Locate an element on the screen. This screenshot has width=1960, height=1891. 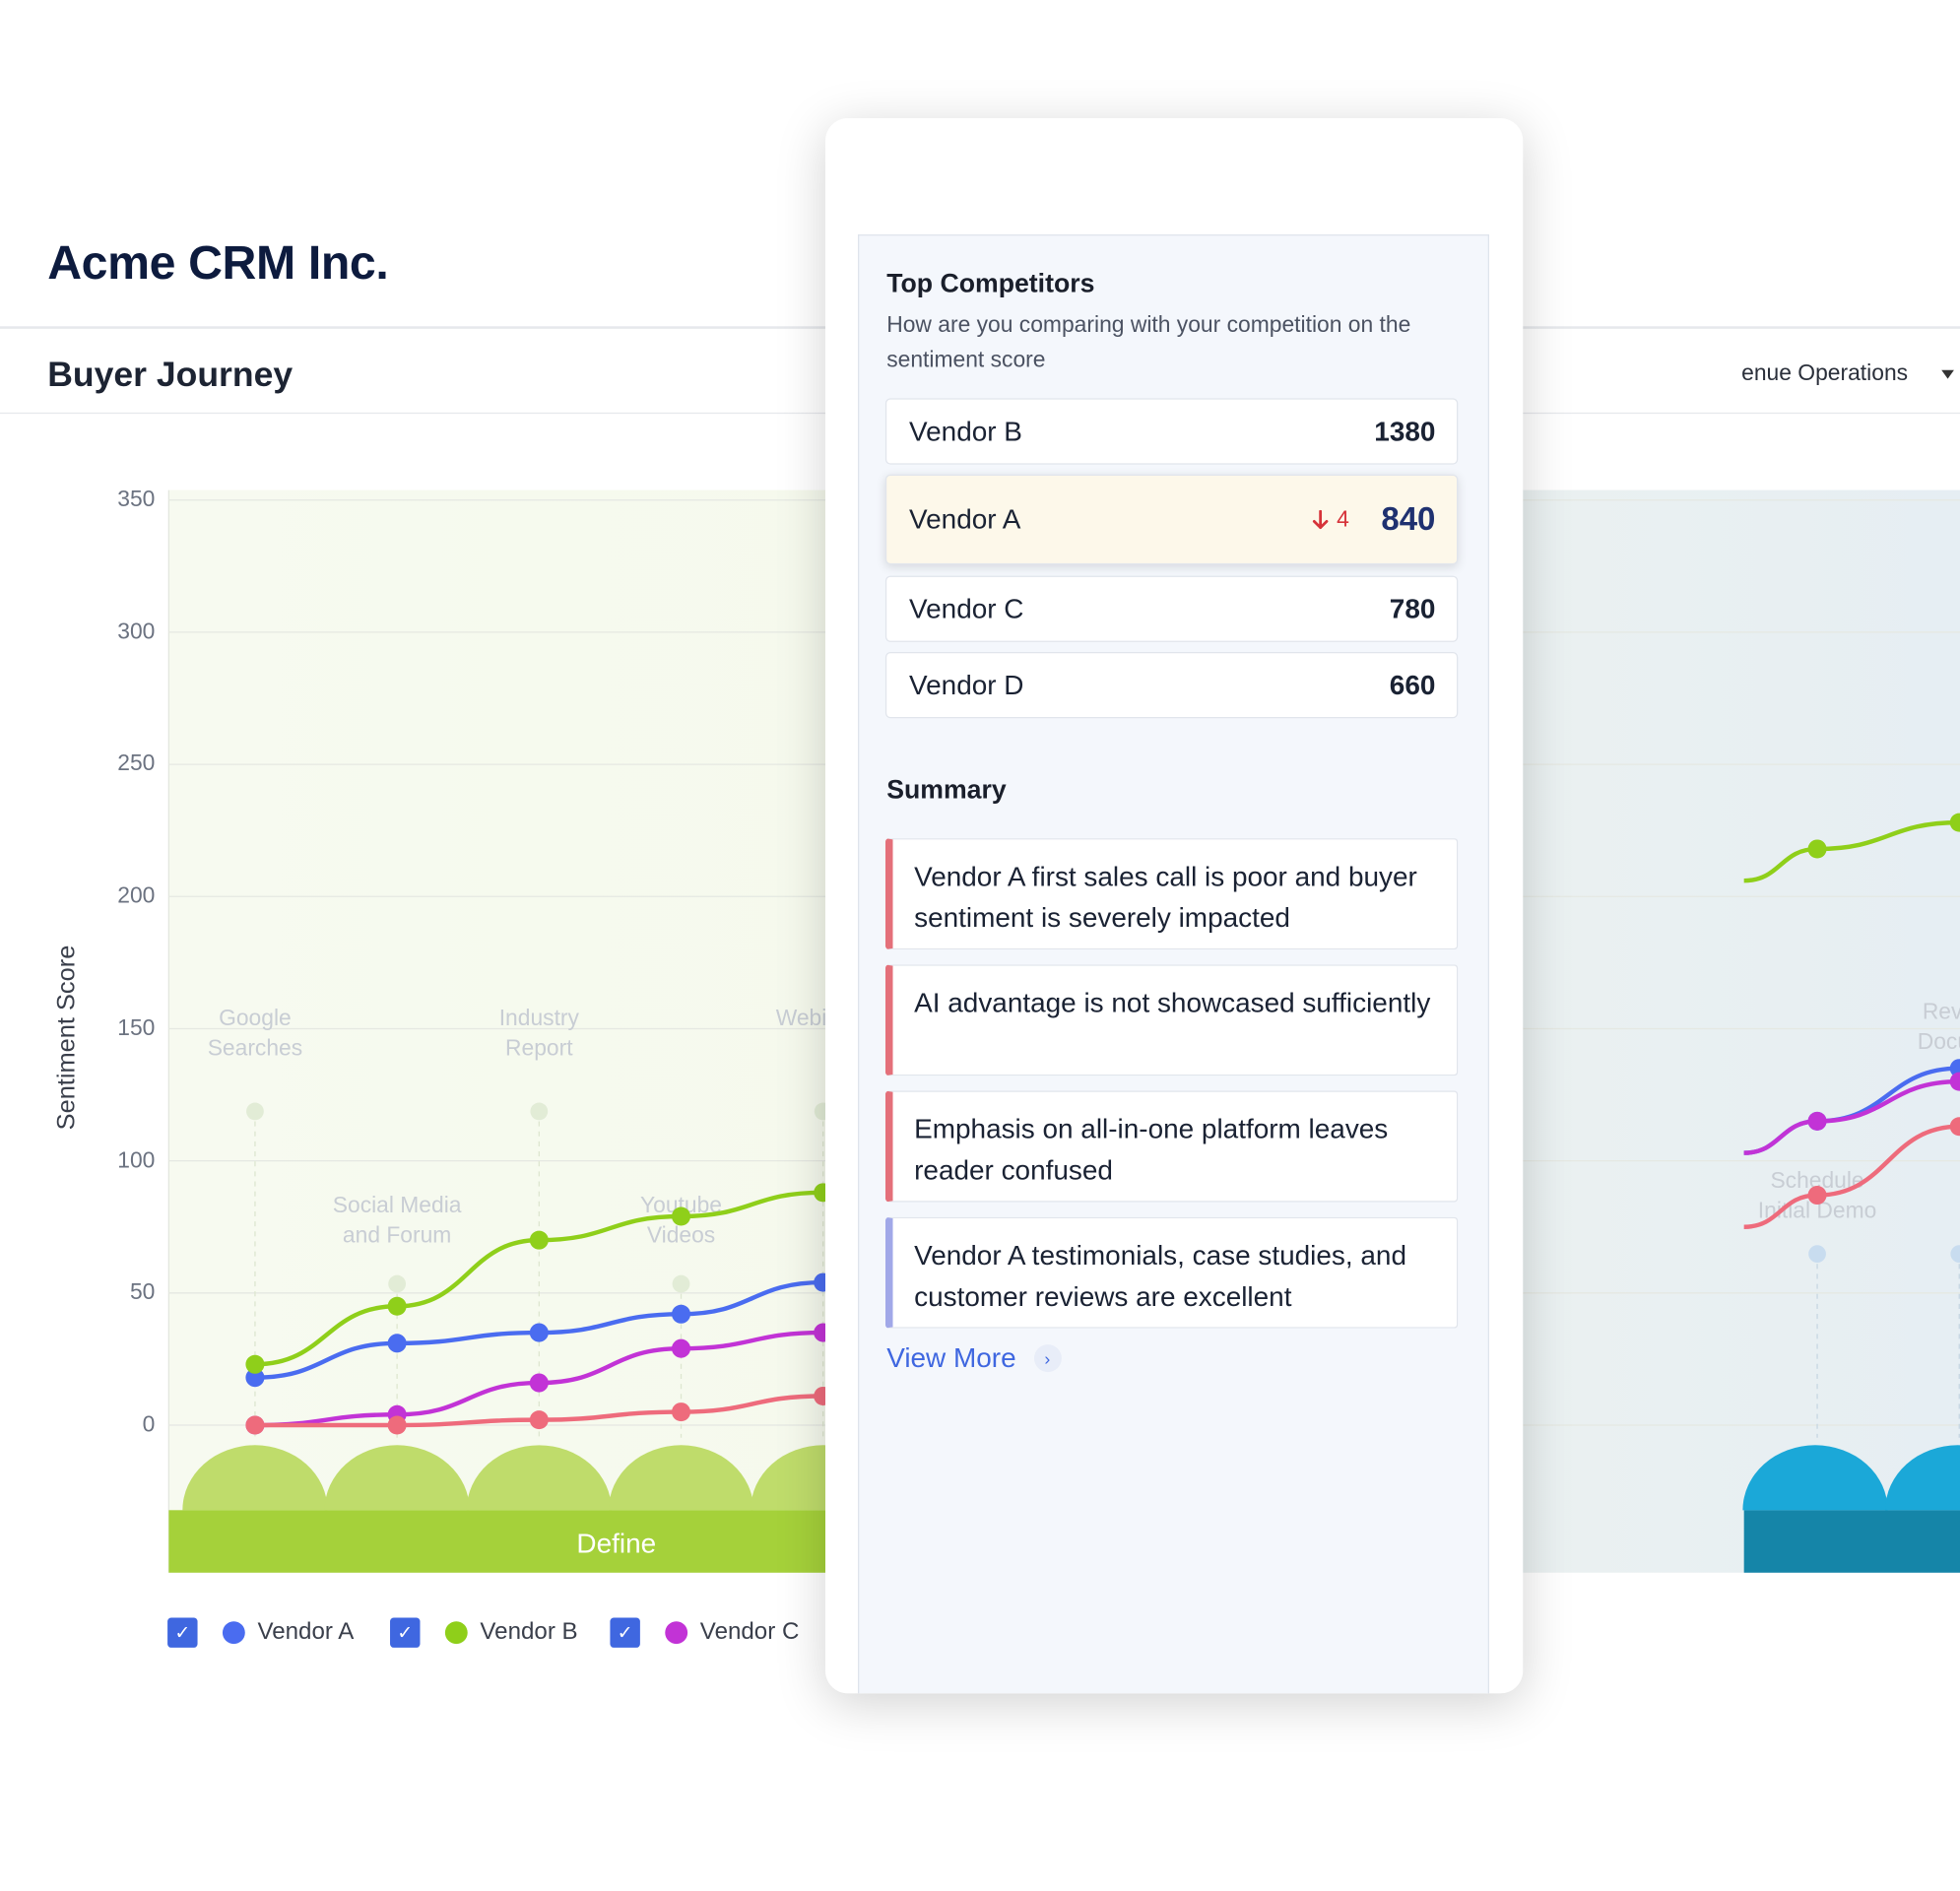
y-tick-label: 350 is located at coordinates (137, 499).